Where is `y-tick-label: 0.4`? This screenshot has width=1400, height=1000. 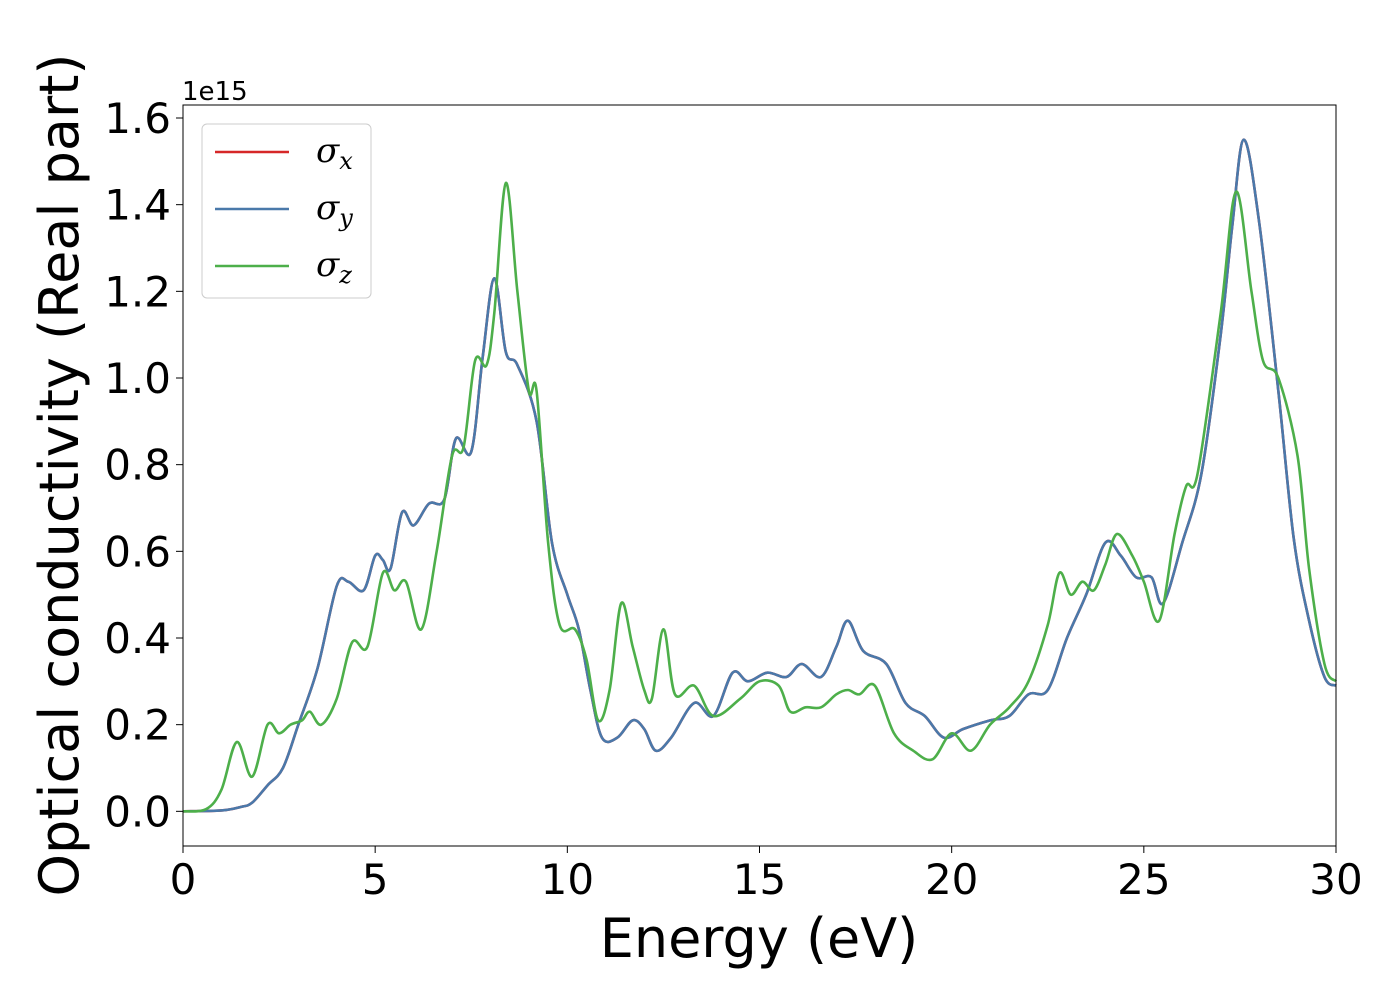
y-tick-label: 0.4 is located at coordinates (137, 638).